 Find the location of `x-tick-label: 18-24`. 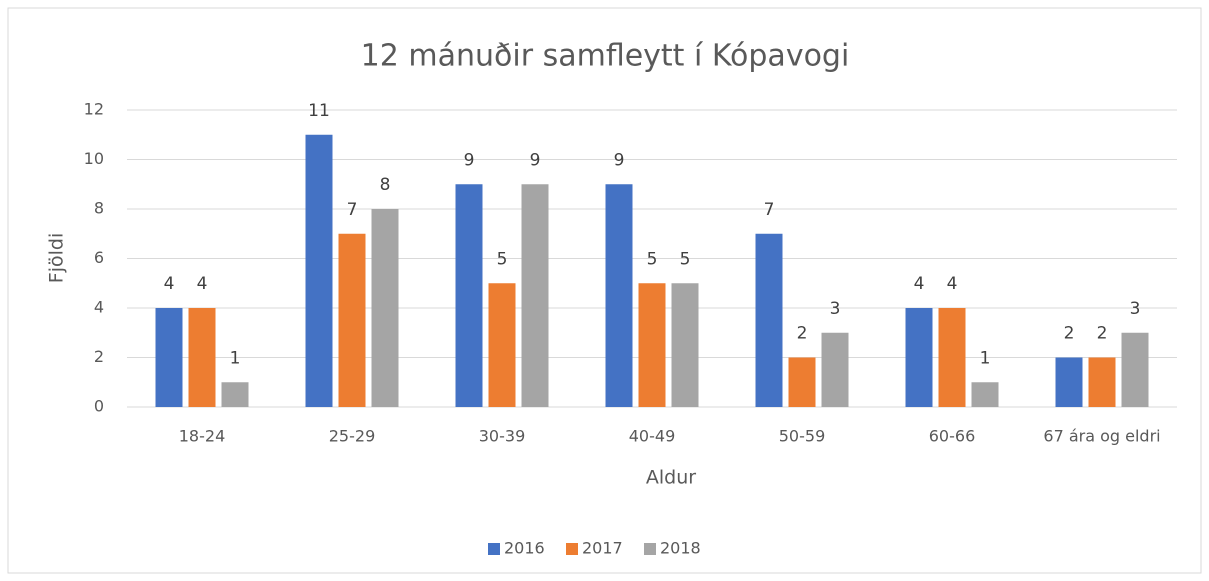

x-tick-label: 18-24 is located at coordinates (202, 436).